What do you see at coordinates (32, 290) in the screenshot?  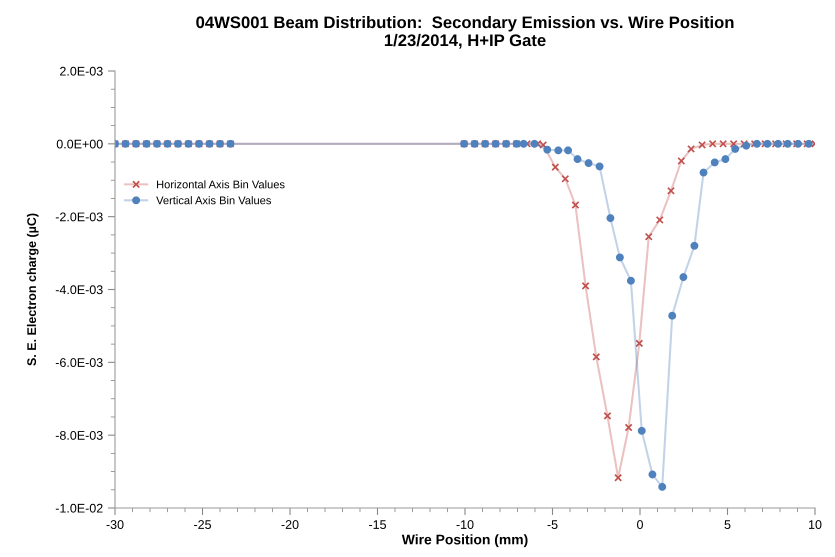 I see `y-axis-title: S. E. Electron charge (µC)` at bounding box center [32, 290].